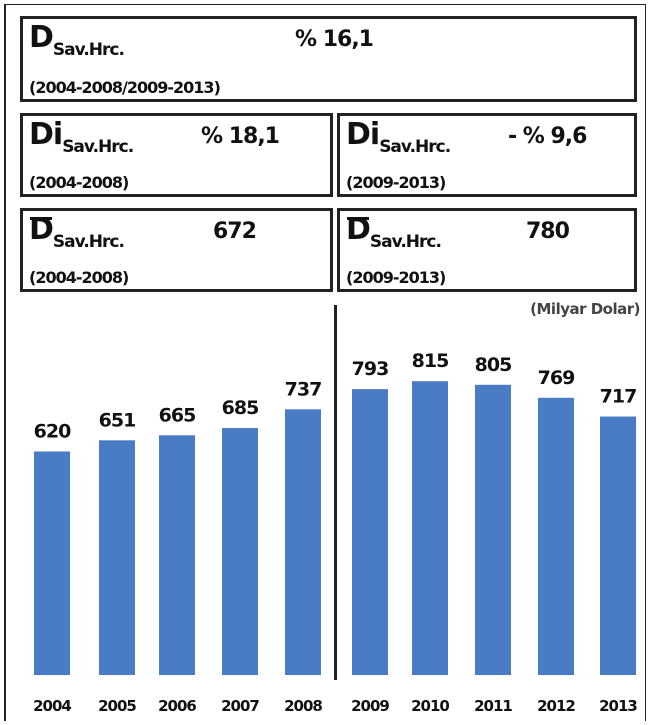  I want to click on bar-2006, so click(177, 555).